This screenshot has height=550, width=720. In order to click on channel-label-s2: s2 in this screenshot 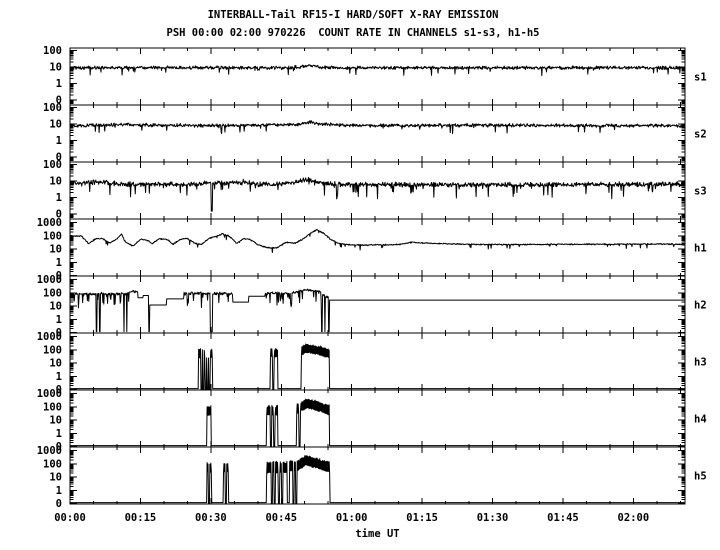, I will do `click(700, 135)`.